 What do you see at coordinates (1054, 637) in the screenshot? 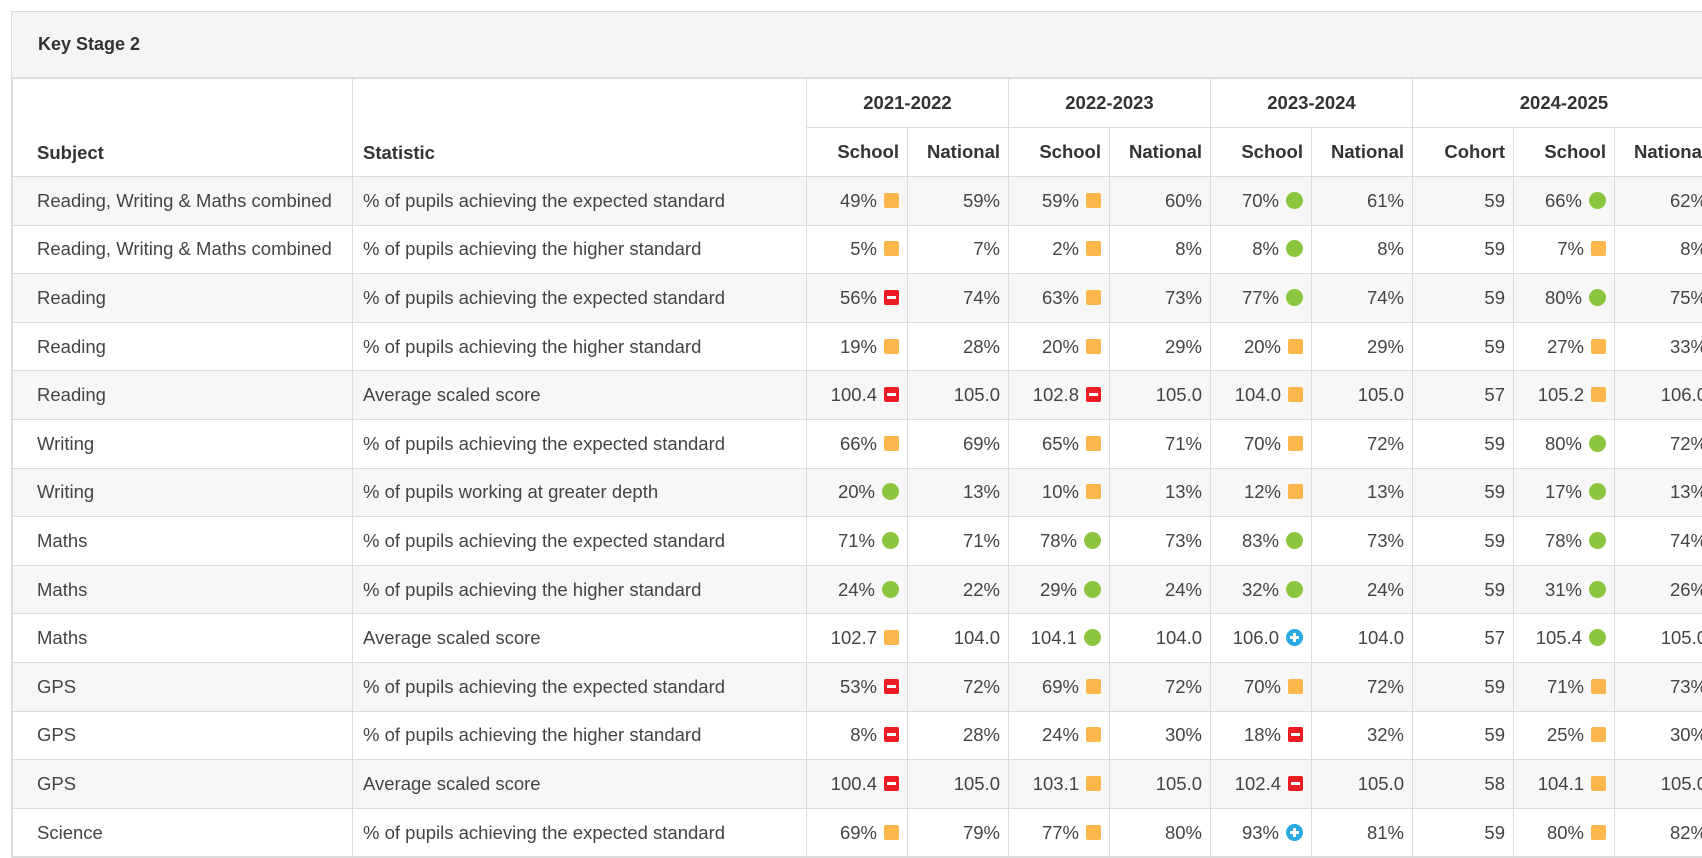
I see `value-text: 104.1` at bounding box center [1054, 637].